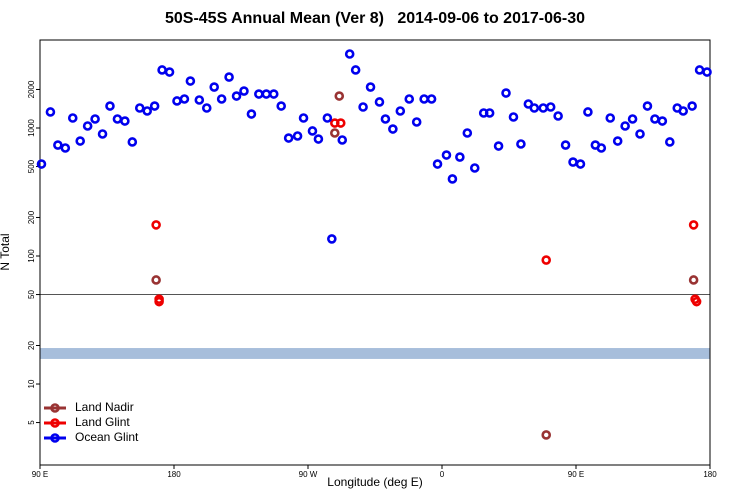 The width and height of the screenshot is (750, 500). Describe the element at coordinates (442, 474) in the screenshot. I see `x-tick-label: 0` at that location.